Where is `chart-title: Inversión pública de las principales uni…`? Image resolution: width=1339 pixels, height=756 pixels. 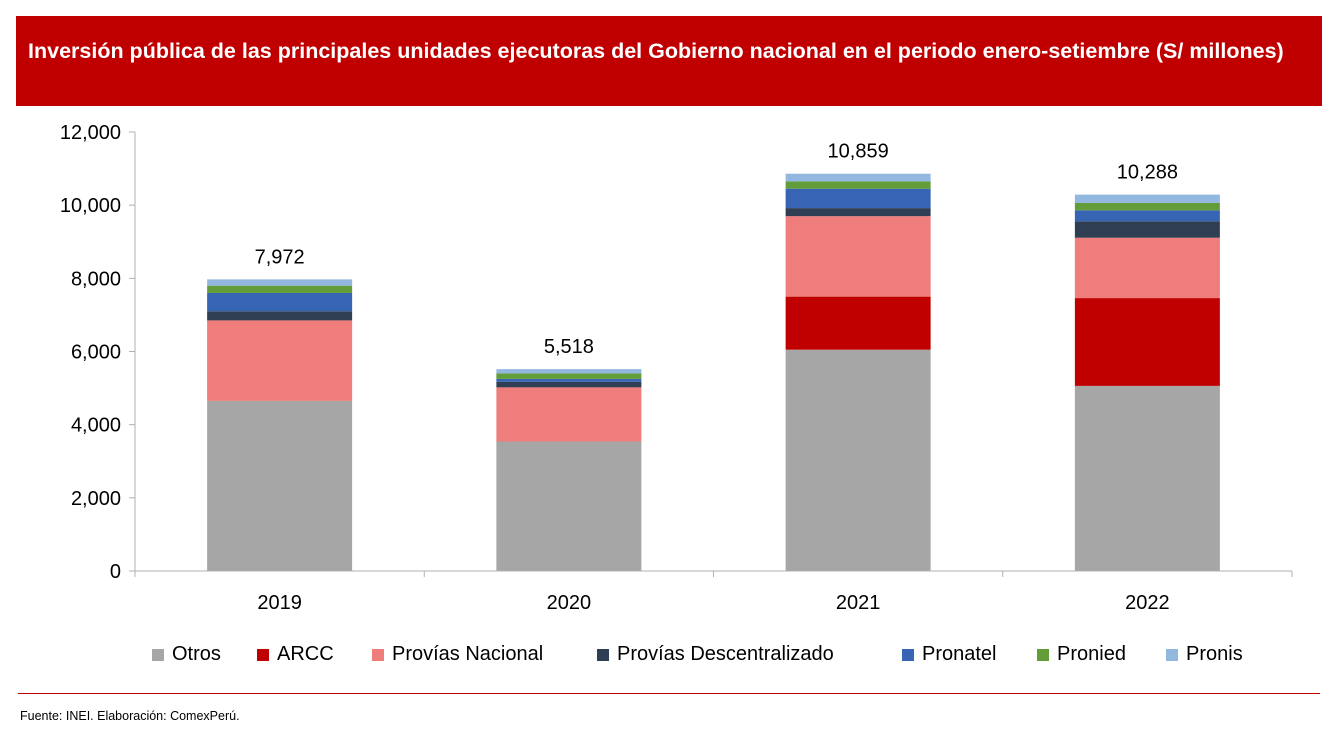 chart-title: Inversión pública de las principales uni… is located at coordinates (656, 51).